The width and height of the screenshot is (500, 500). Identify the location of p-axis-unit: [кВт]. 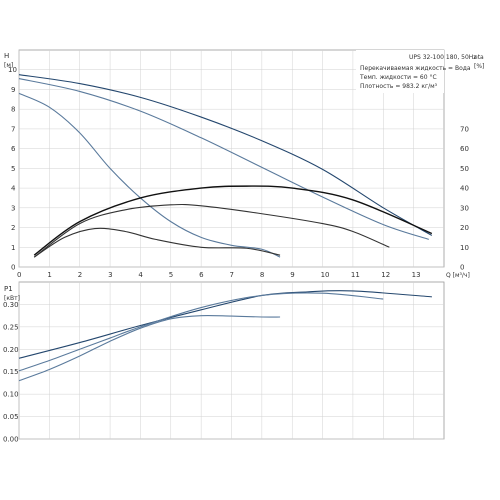
(12, 298).